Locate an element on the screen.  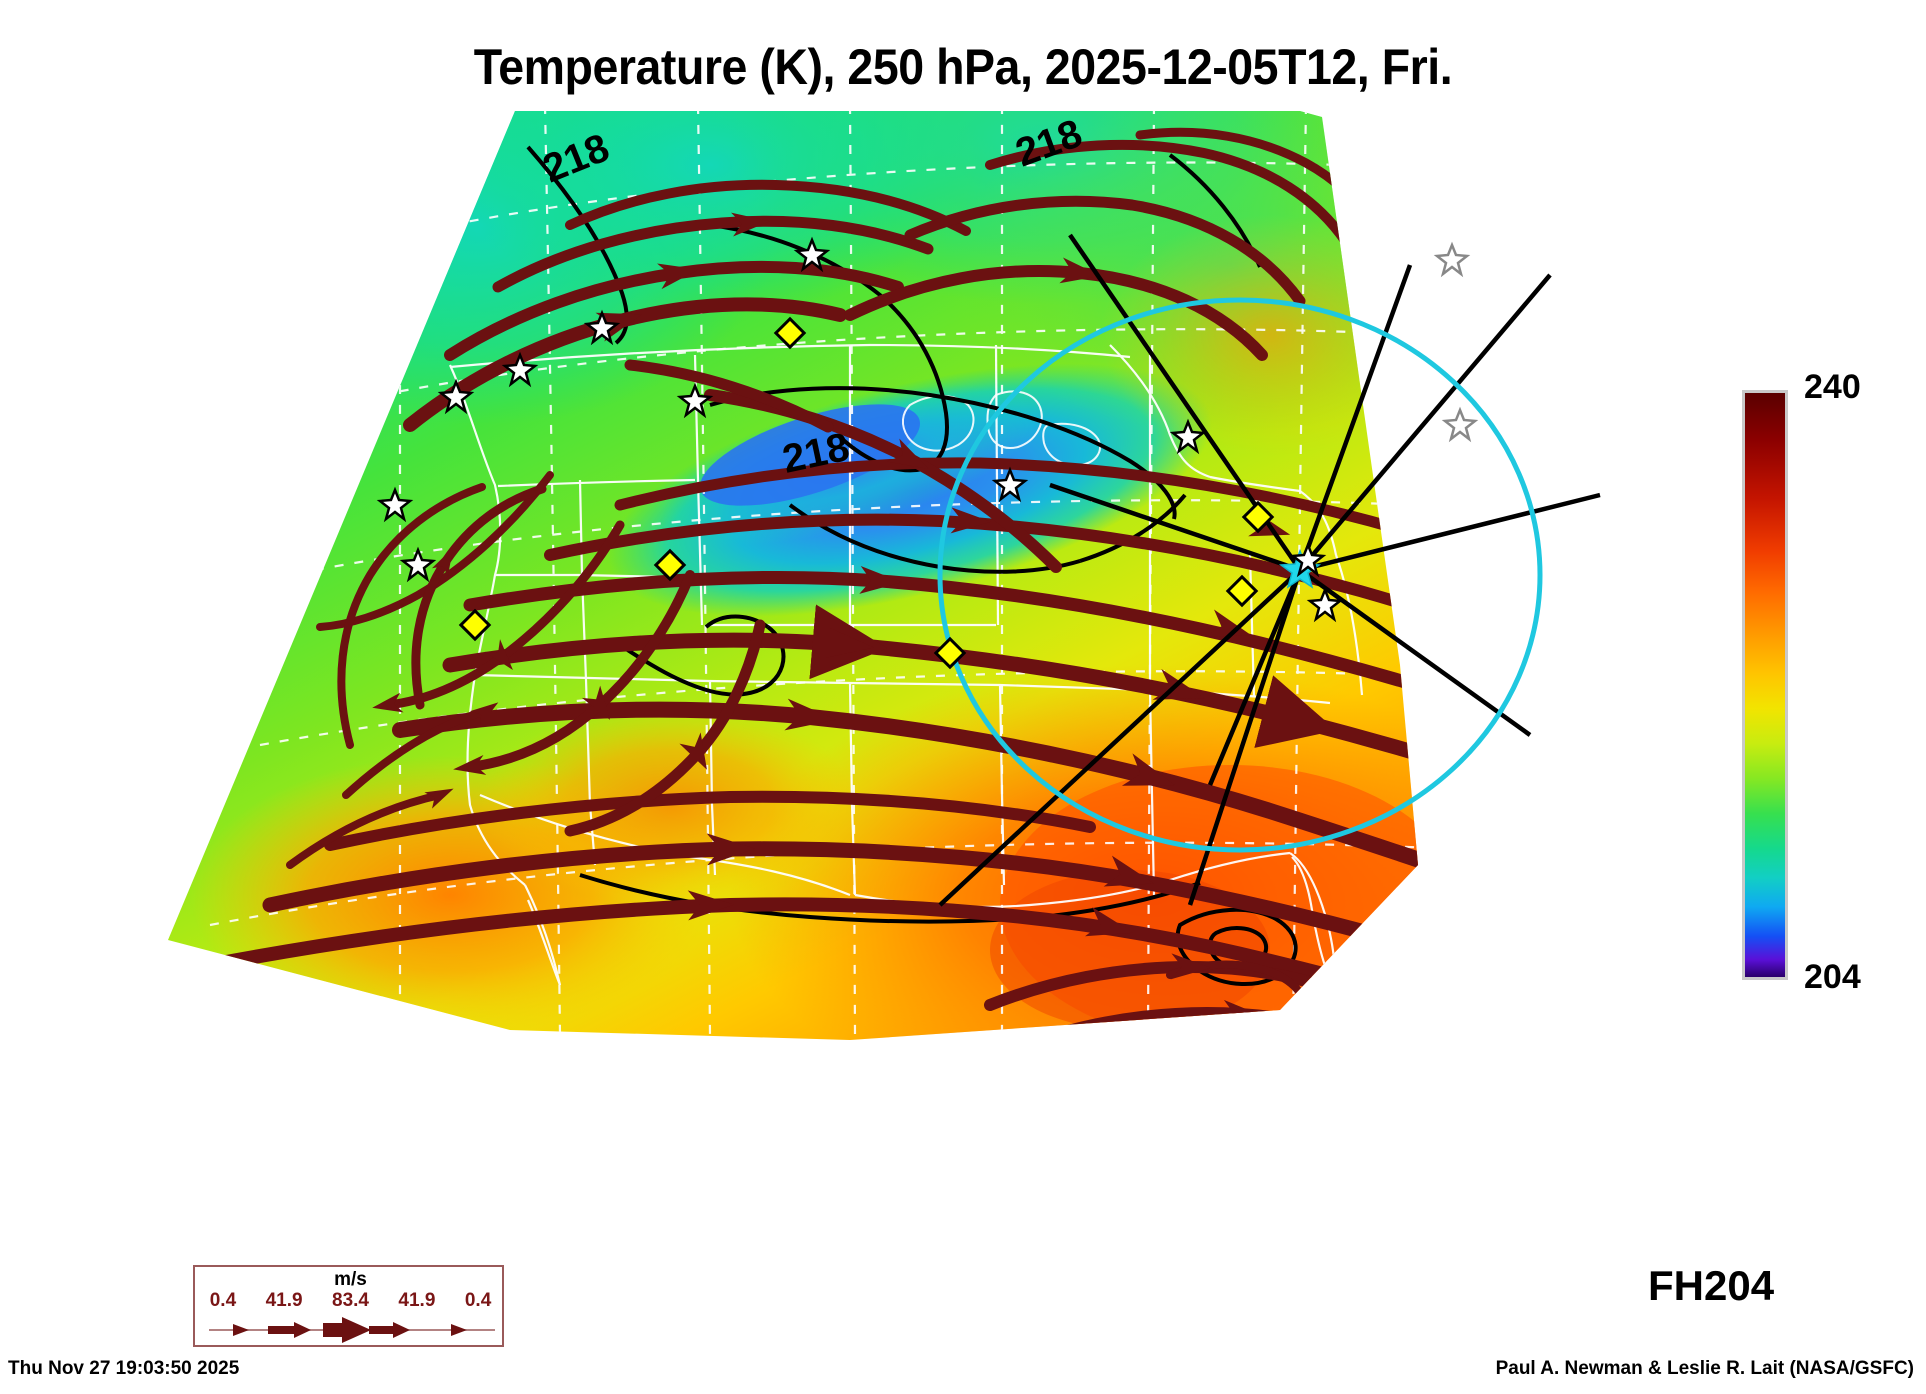
wind-legend-arrows is located at coordinates (352, 1330).